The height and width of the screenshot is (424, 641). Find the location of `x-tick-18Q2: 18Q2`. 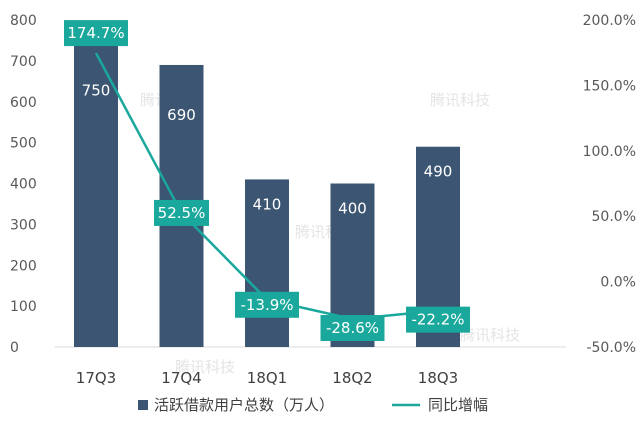

x-tick-18Q2: 18Q2 is located at coordinates (352, 378).